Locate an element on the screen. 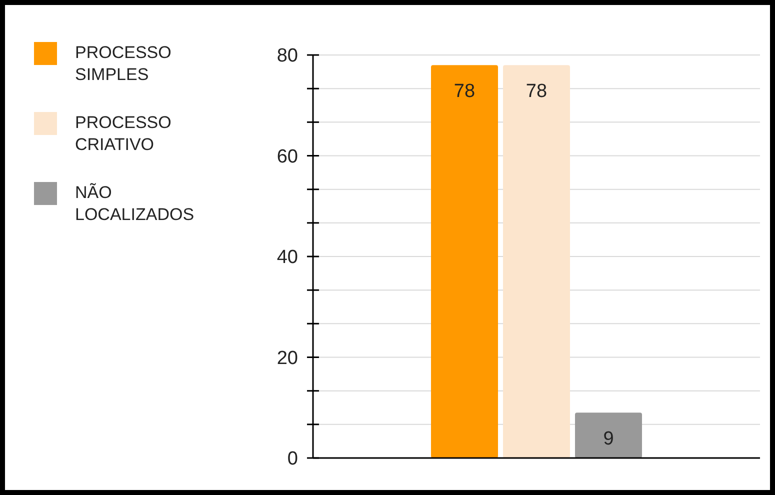 The height and width of the screenshot is (495, 775). y-tick-label: 20 is located at coordinates (287, 358).